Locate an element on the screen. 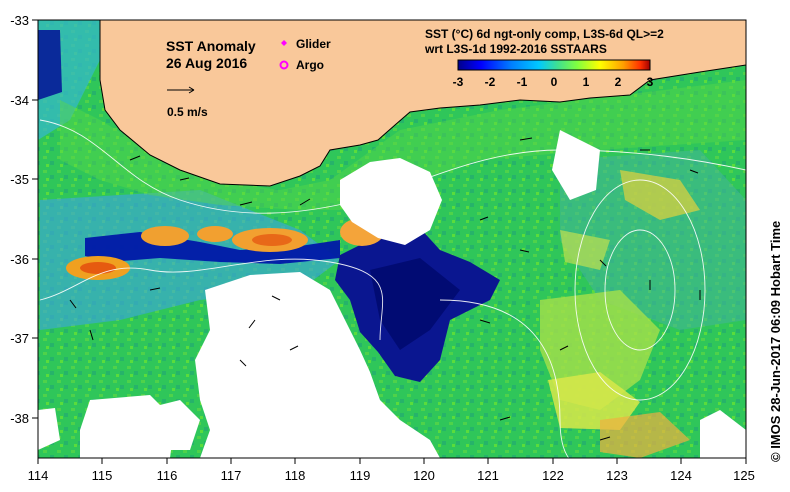  velocity-scale: 0.5 m/s is located at coordinates (187, 102).